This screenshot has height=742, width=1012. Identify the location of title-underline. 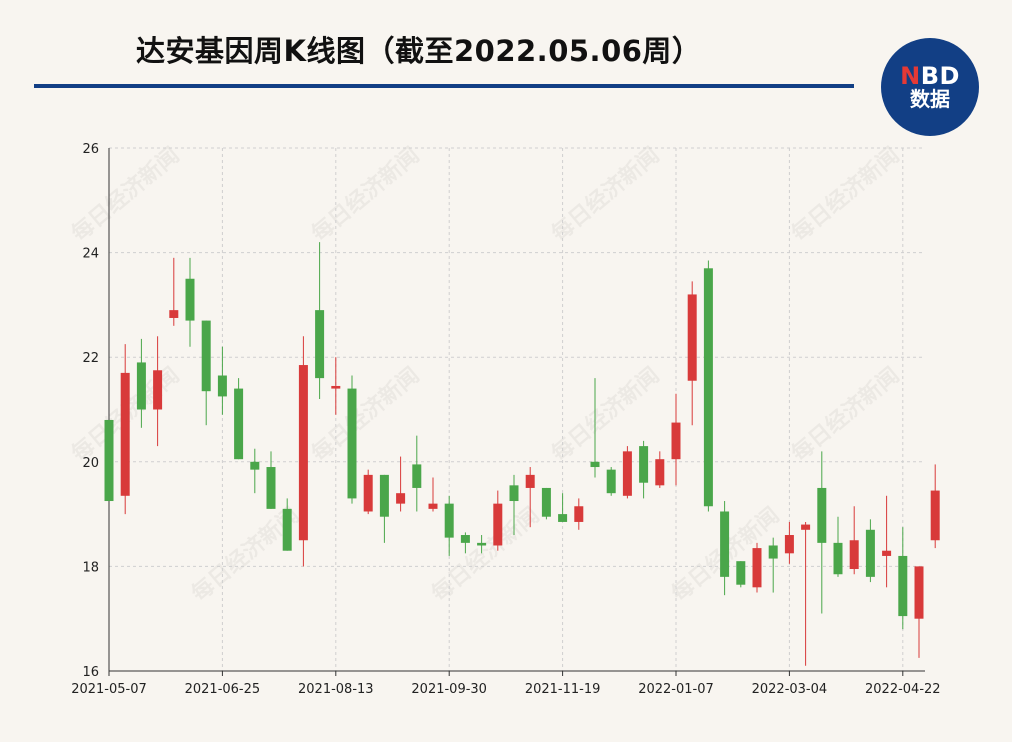
(444, 86).